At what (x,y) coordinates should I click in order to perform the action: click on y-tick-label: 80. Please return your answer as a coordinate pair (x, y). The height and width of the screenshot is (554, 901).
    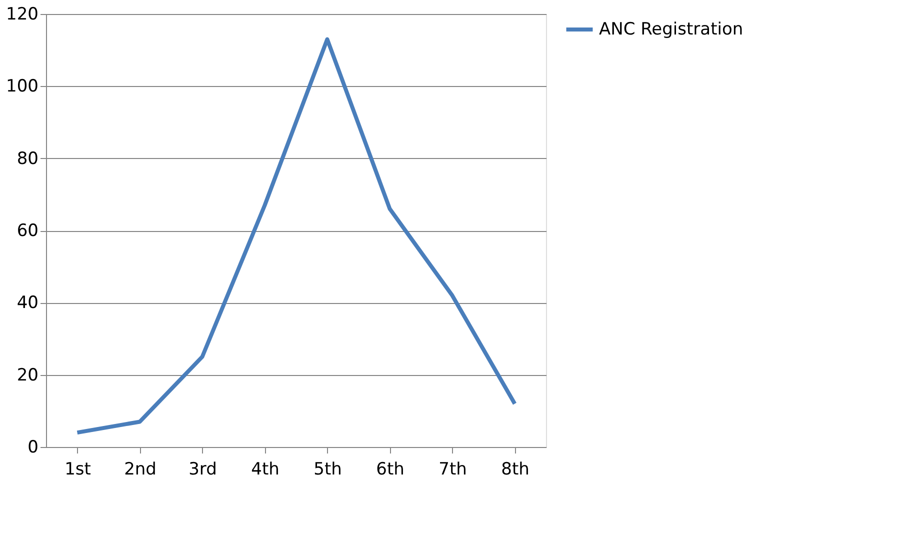
    Looking at the image, I should click on (27, 158).